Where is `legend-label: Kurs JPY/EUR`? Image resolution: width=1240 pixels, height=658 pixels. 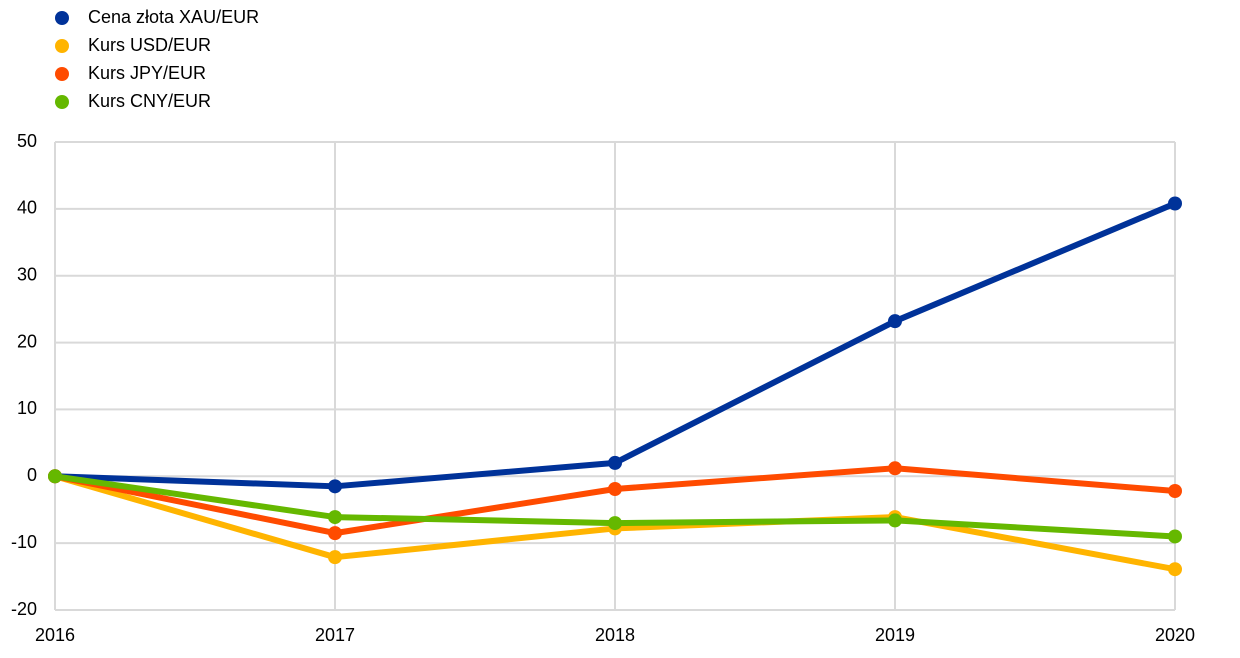
legend-label: Kurs JPY/EUR is located at coordinates (147, 73).